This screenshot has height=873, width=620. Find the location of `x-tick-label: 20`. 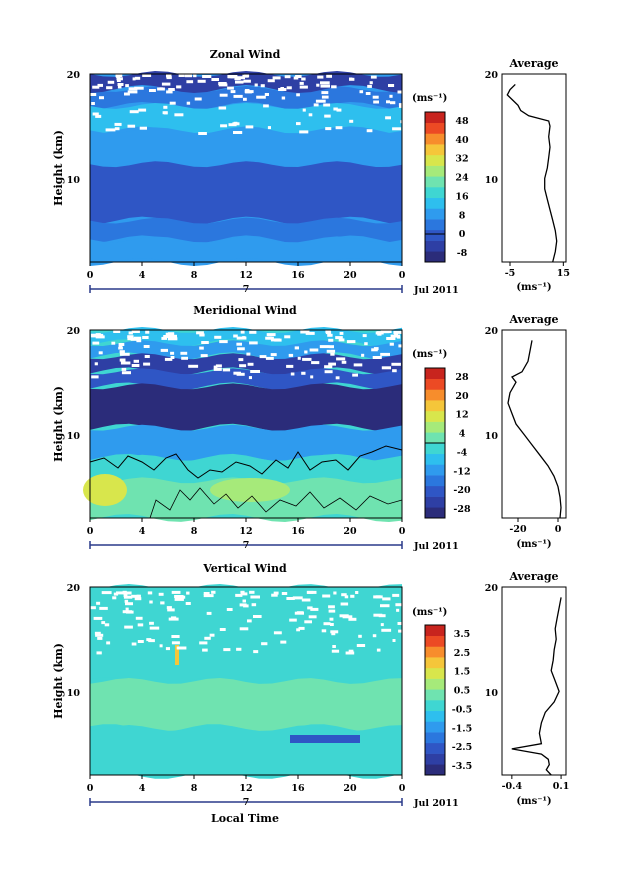

x-tick-label: 20 is located at coordinates (350, 275).